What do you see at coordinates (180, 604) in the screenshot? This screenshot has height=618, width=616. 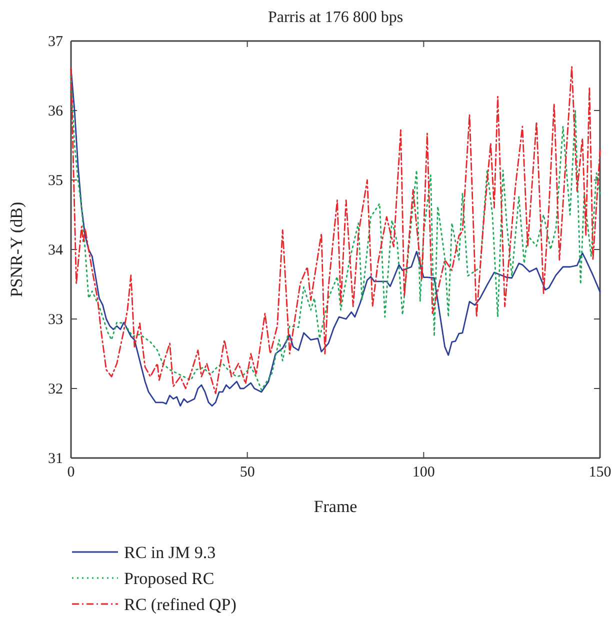 I see `legend-label: RC (refined QP)` at bounding box center [180, 604].